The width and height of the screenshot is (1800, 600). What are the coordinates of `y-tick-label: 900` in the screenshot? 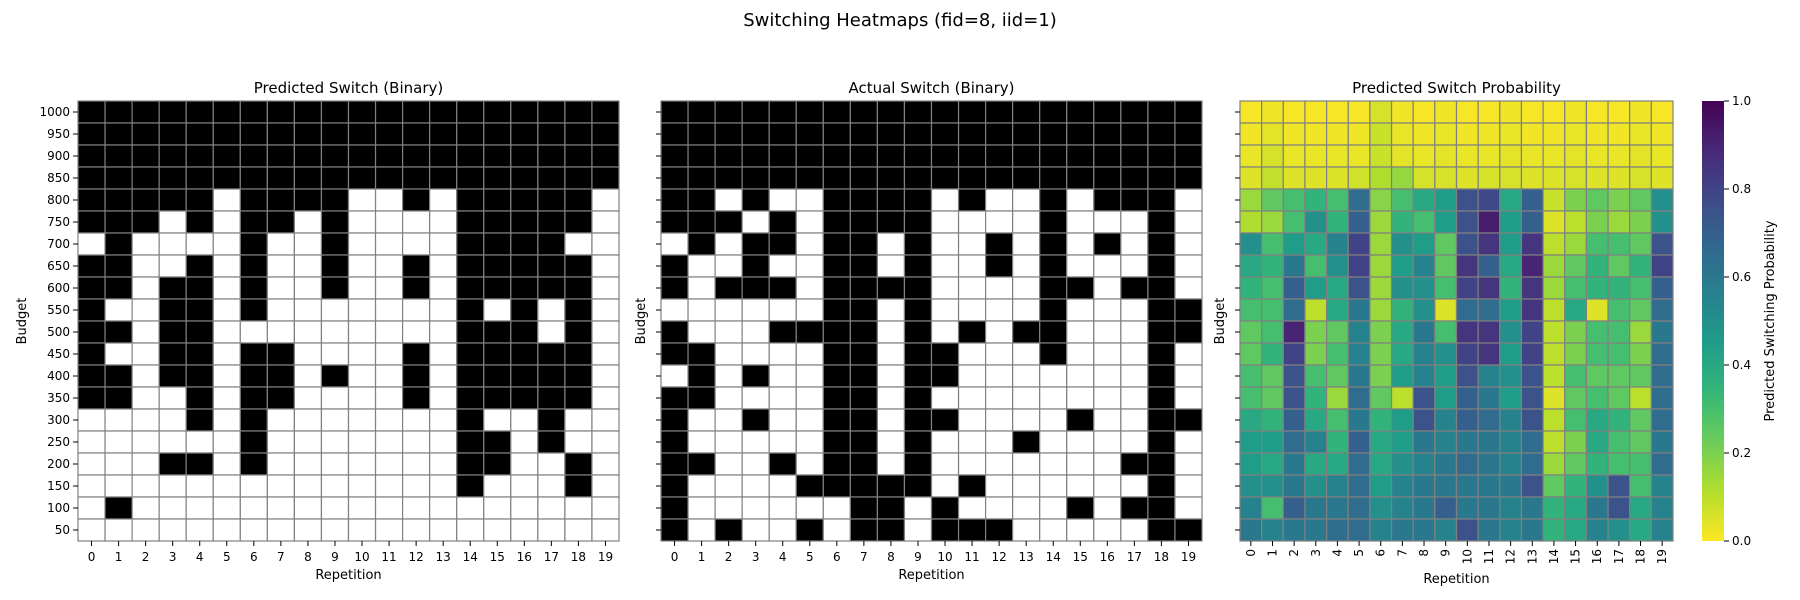 It's located at (58, 156).